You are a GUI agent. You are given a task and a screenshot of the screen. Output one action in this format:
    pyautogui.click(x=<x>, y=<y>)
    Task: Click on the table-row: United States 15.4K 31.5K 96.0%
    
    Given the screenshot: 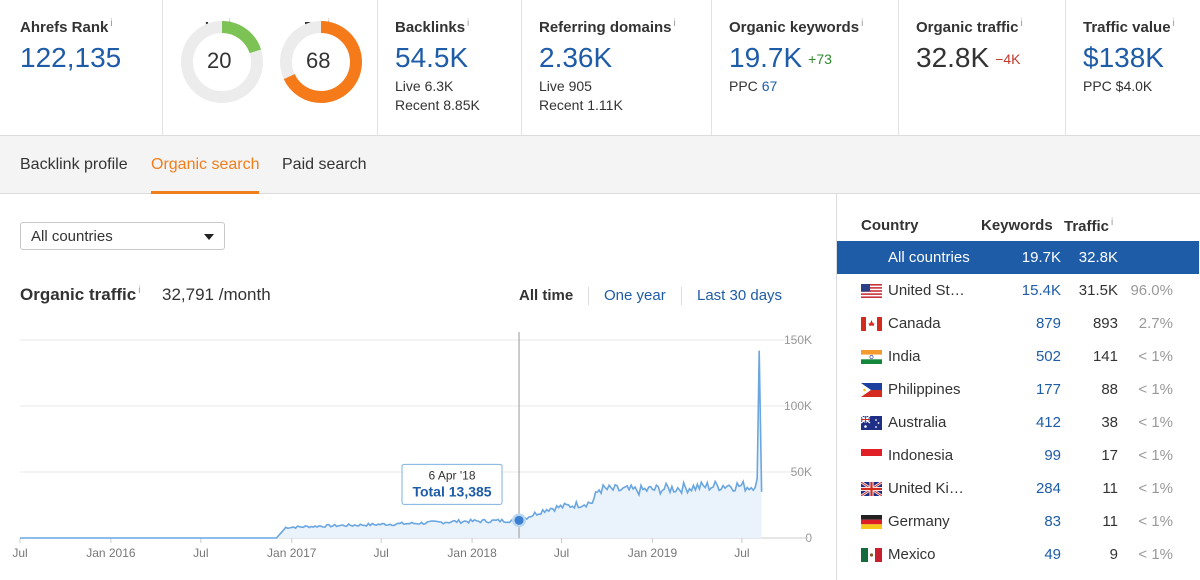 What is the action you would take?
    pyautogui.click(x=1018, y=290)
    